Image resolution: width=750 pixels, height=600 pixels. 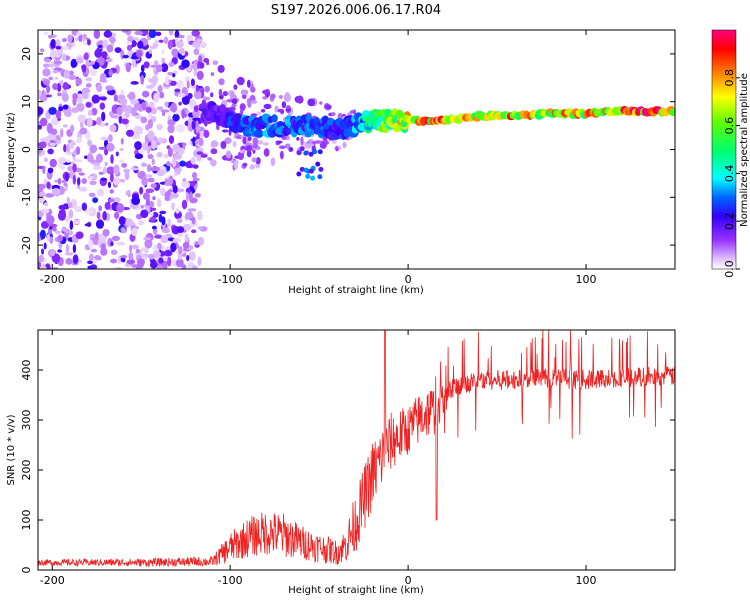 What do you see at coordinates (230, 580) in the screenshot?
I see `x-tick-label: -100` at bounding box center [230, 580].